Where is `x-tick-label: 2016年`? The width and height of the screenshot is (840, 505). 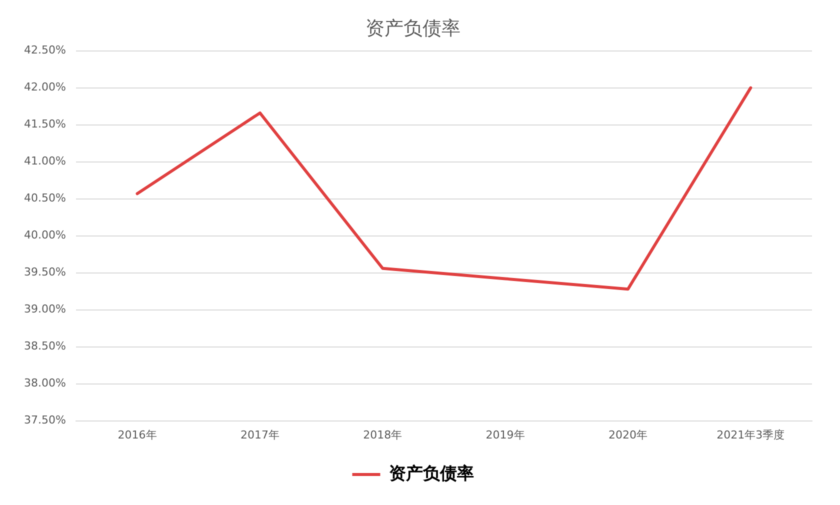
x-tick-label: 2016年 is located at coordinates (137, 435).